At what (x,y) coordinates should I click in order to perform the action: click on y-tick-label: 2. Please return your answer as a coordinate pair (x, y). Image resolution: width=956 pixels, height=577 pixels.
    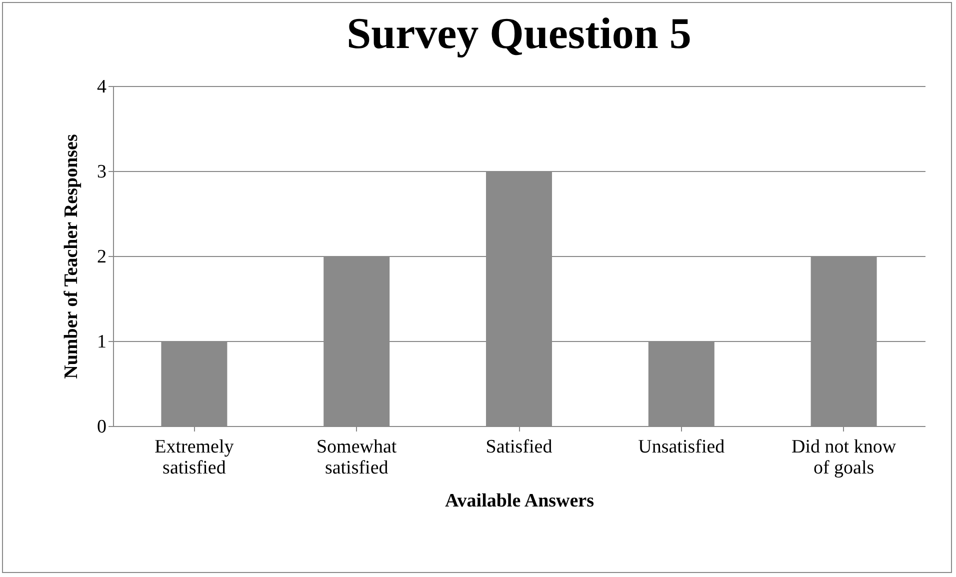
    Looking at the image, I should click on (101, 257).